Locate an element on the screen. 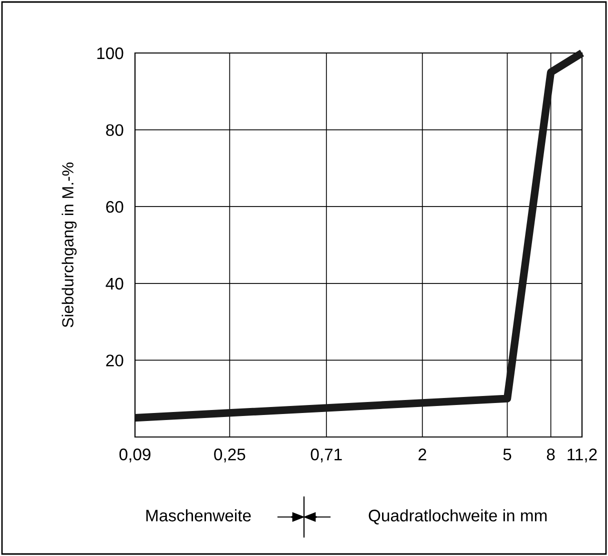 The height and width of the screenshot is (556, 608). x-tick-label: 0,09 is located at coordinates (134, 455).